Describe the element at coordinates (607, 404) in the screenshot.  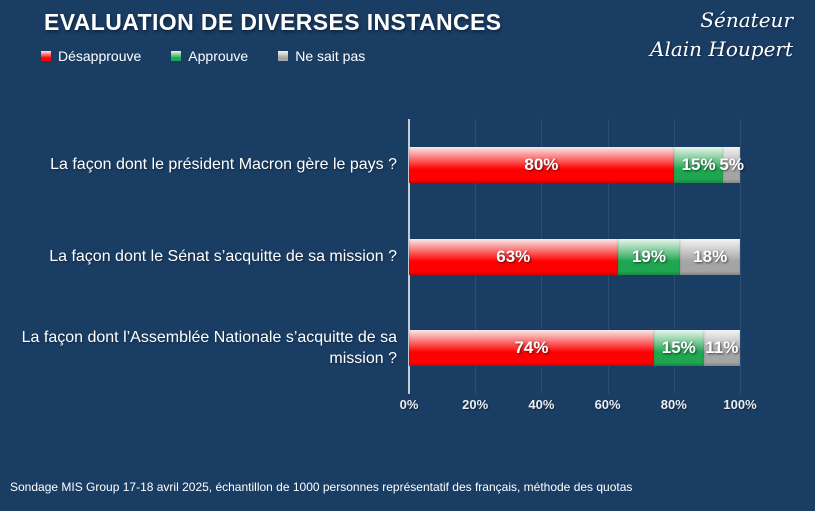
I see `x-tick-label: 60%` at that location.